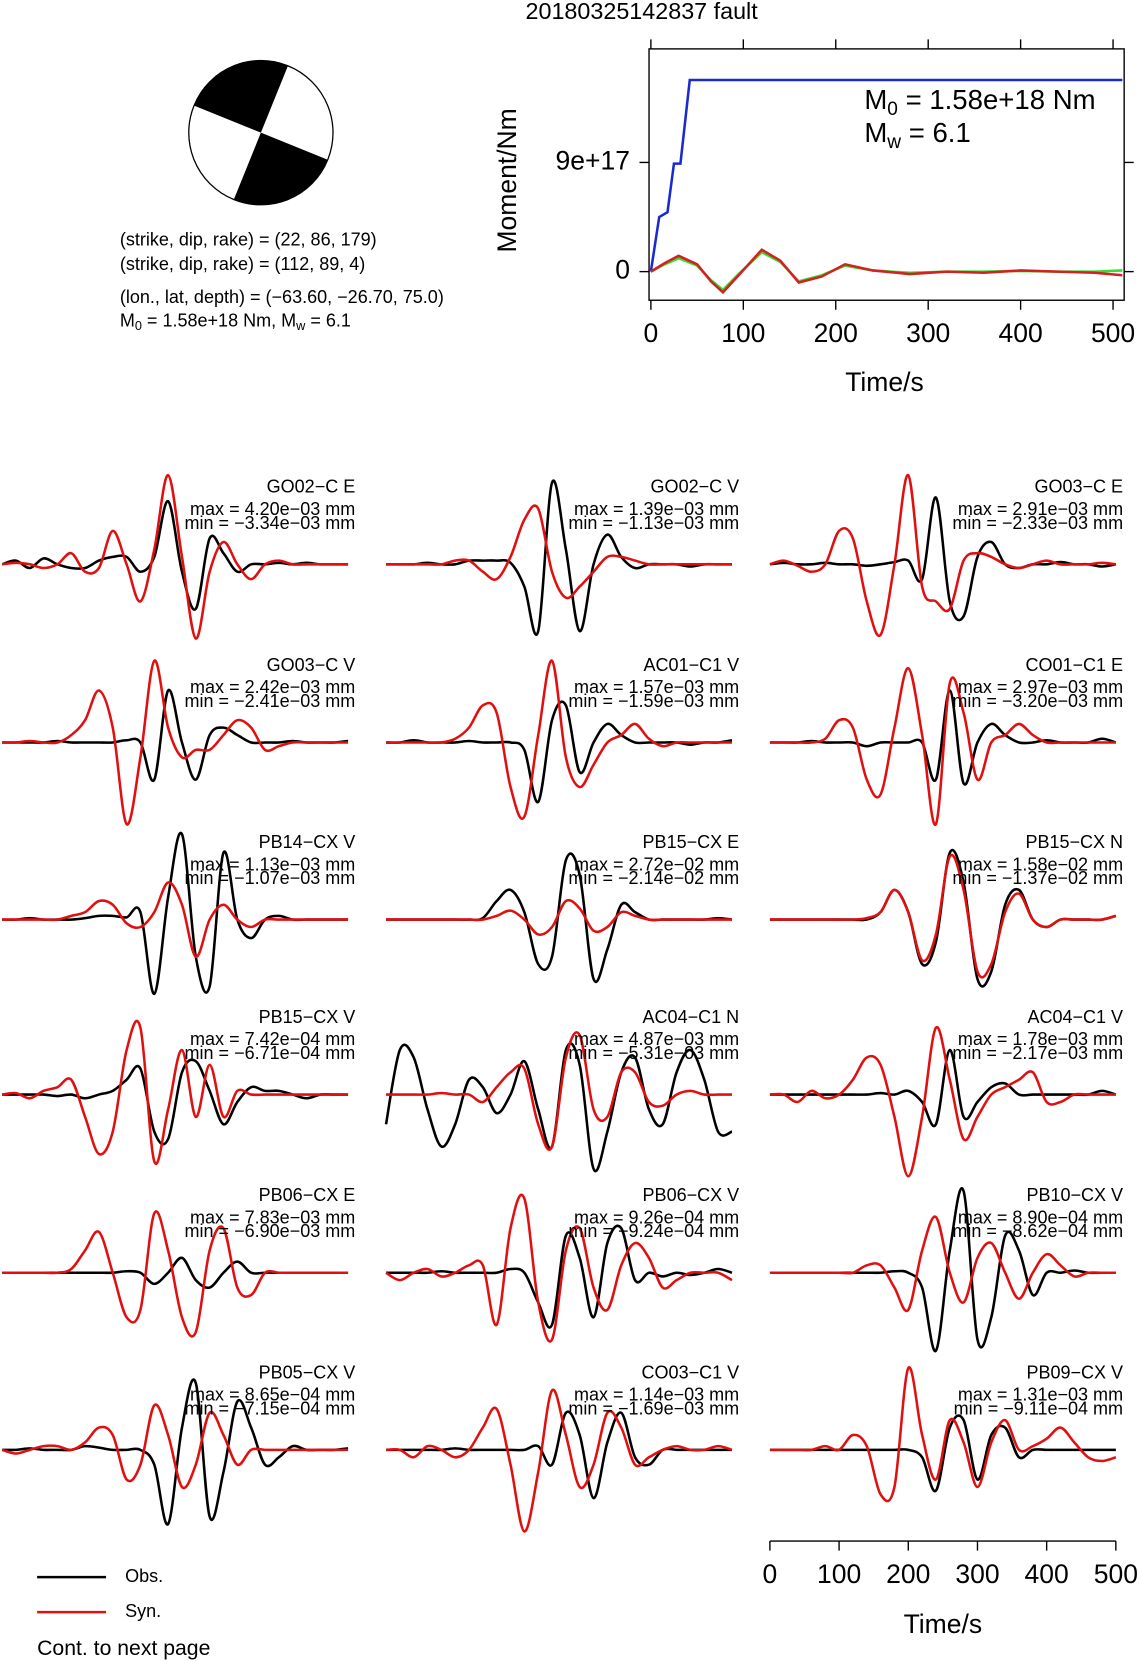 The image size is (1139, 1661). What do you see at coordinates (272, 1217) in the screenshot?
I see `panel-max: max = 7.83e−03 mm` at bounding box center [272, 1217].